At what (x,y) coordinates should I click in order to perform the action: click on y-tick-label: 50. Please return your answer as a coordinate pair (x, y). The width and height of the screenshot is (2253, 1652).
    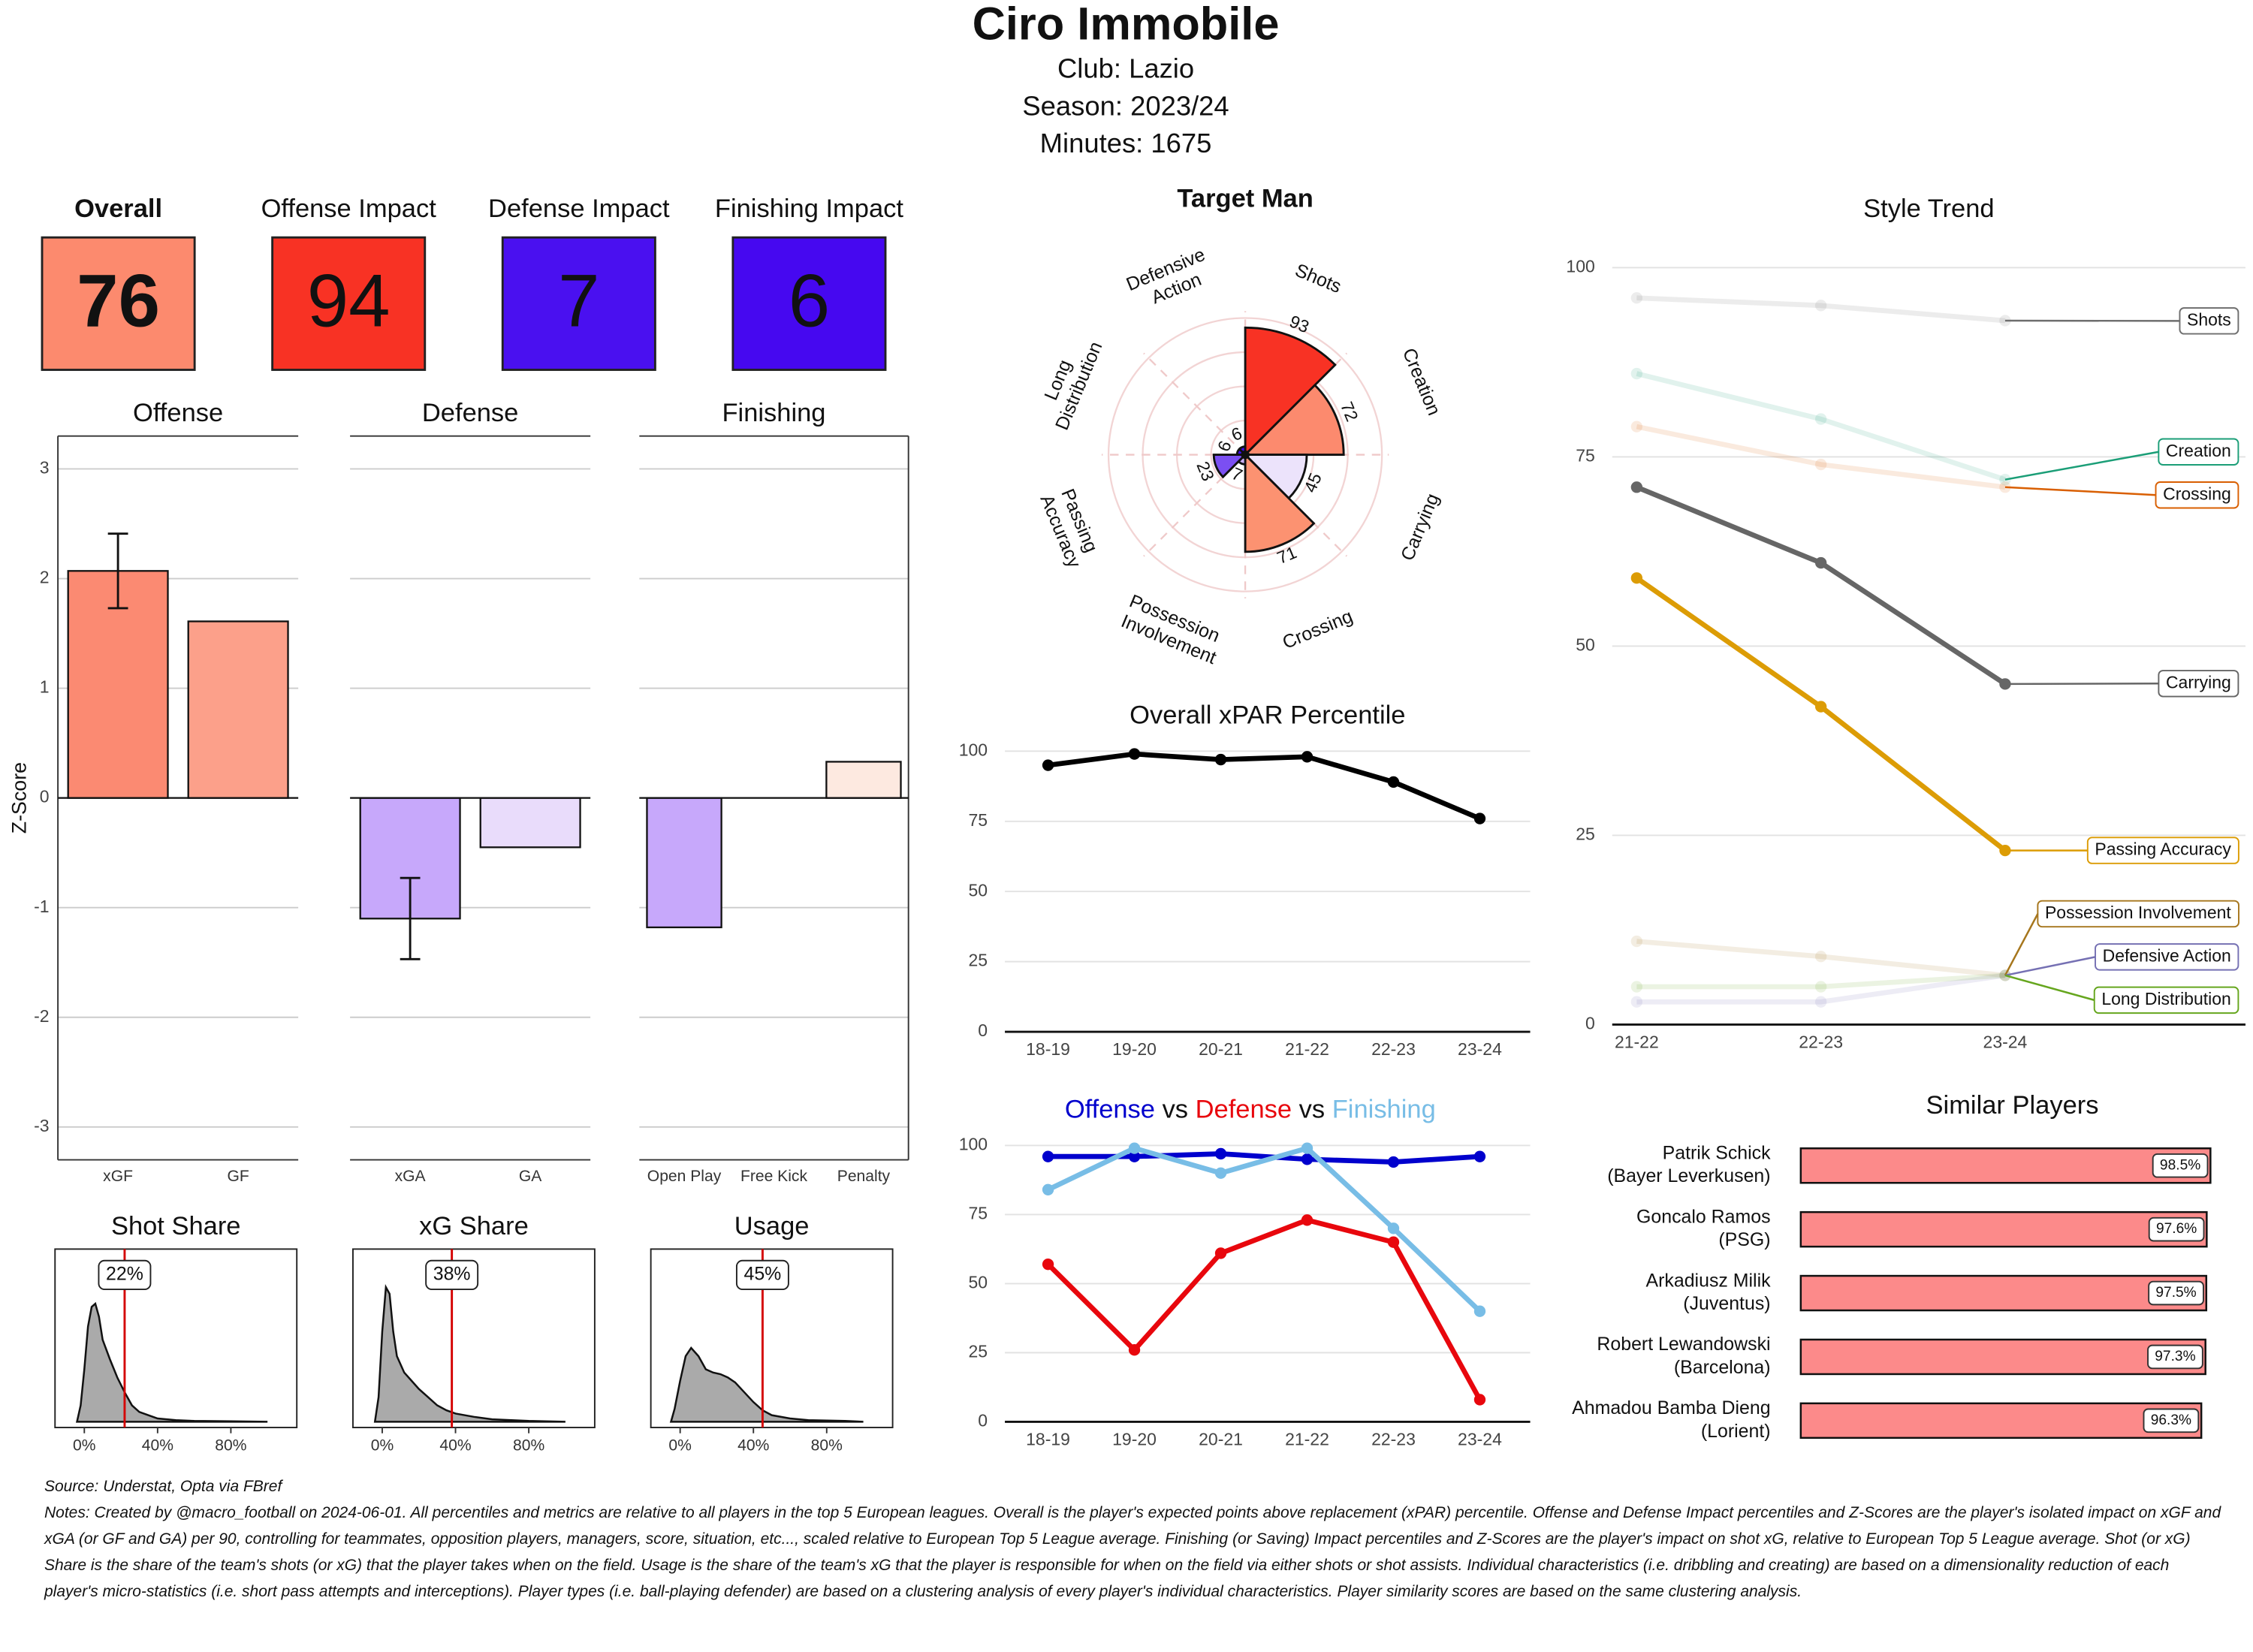
    Looking at the image, I should click on (978, 890).